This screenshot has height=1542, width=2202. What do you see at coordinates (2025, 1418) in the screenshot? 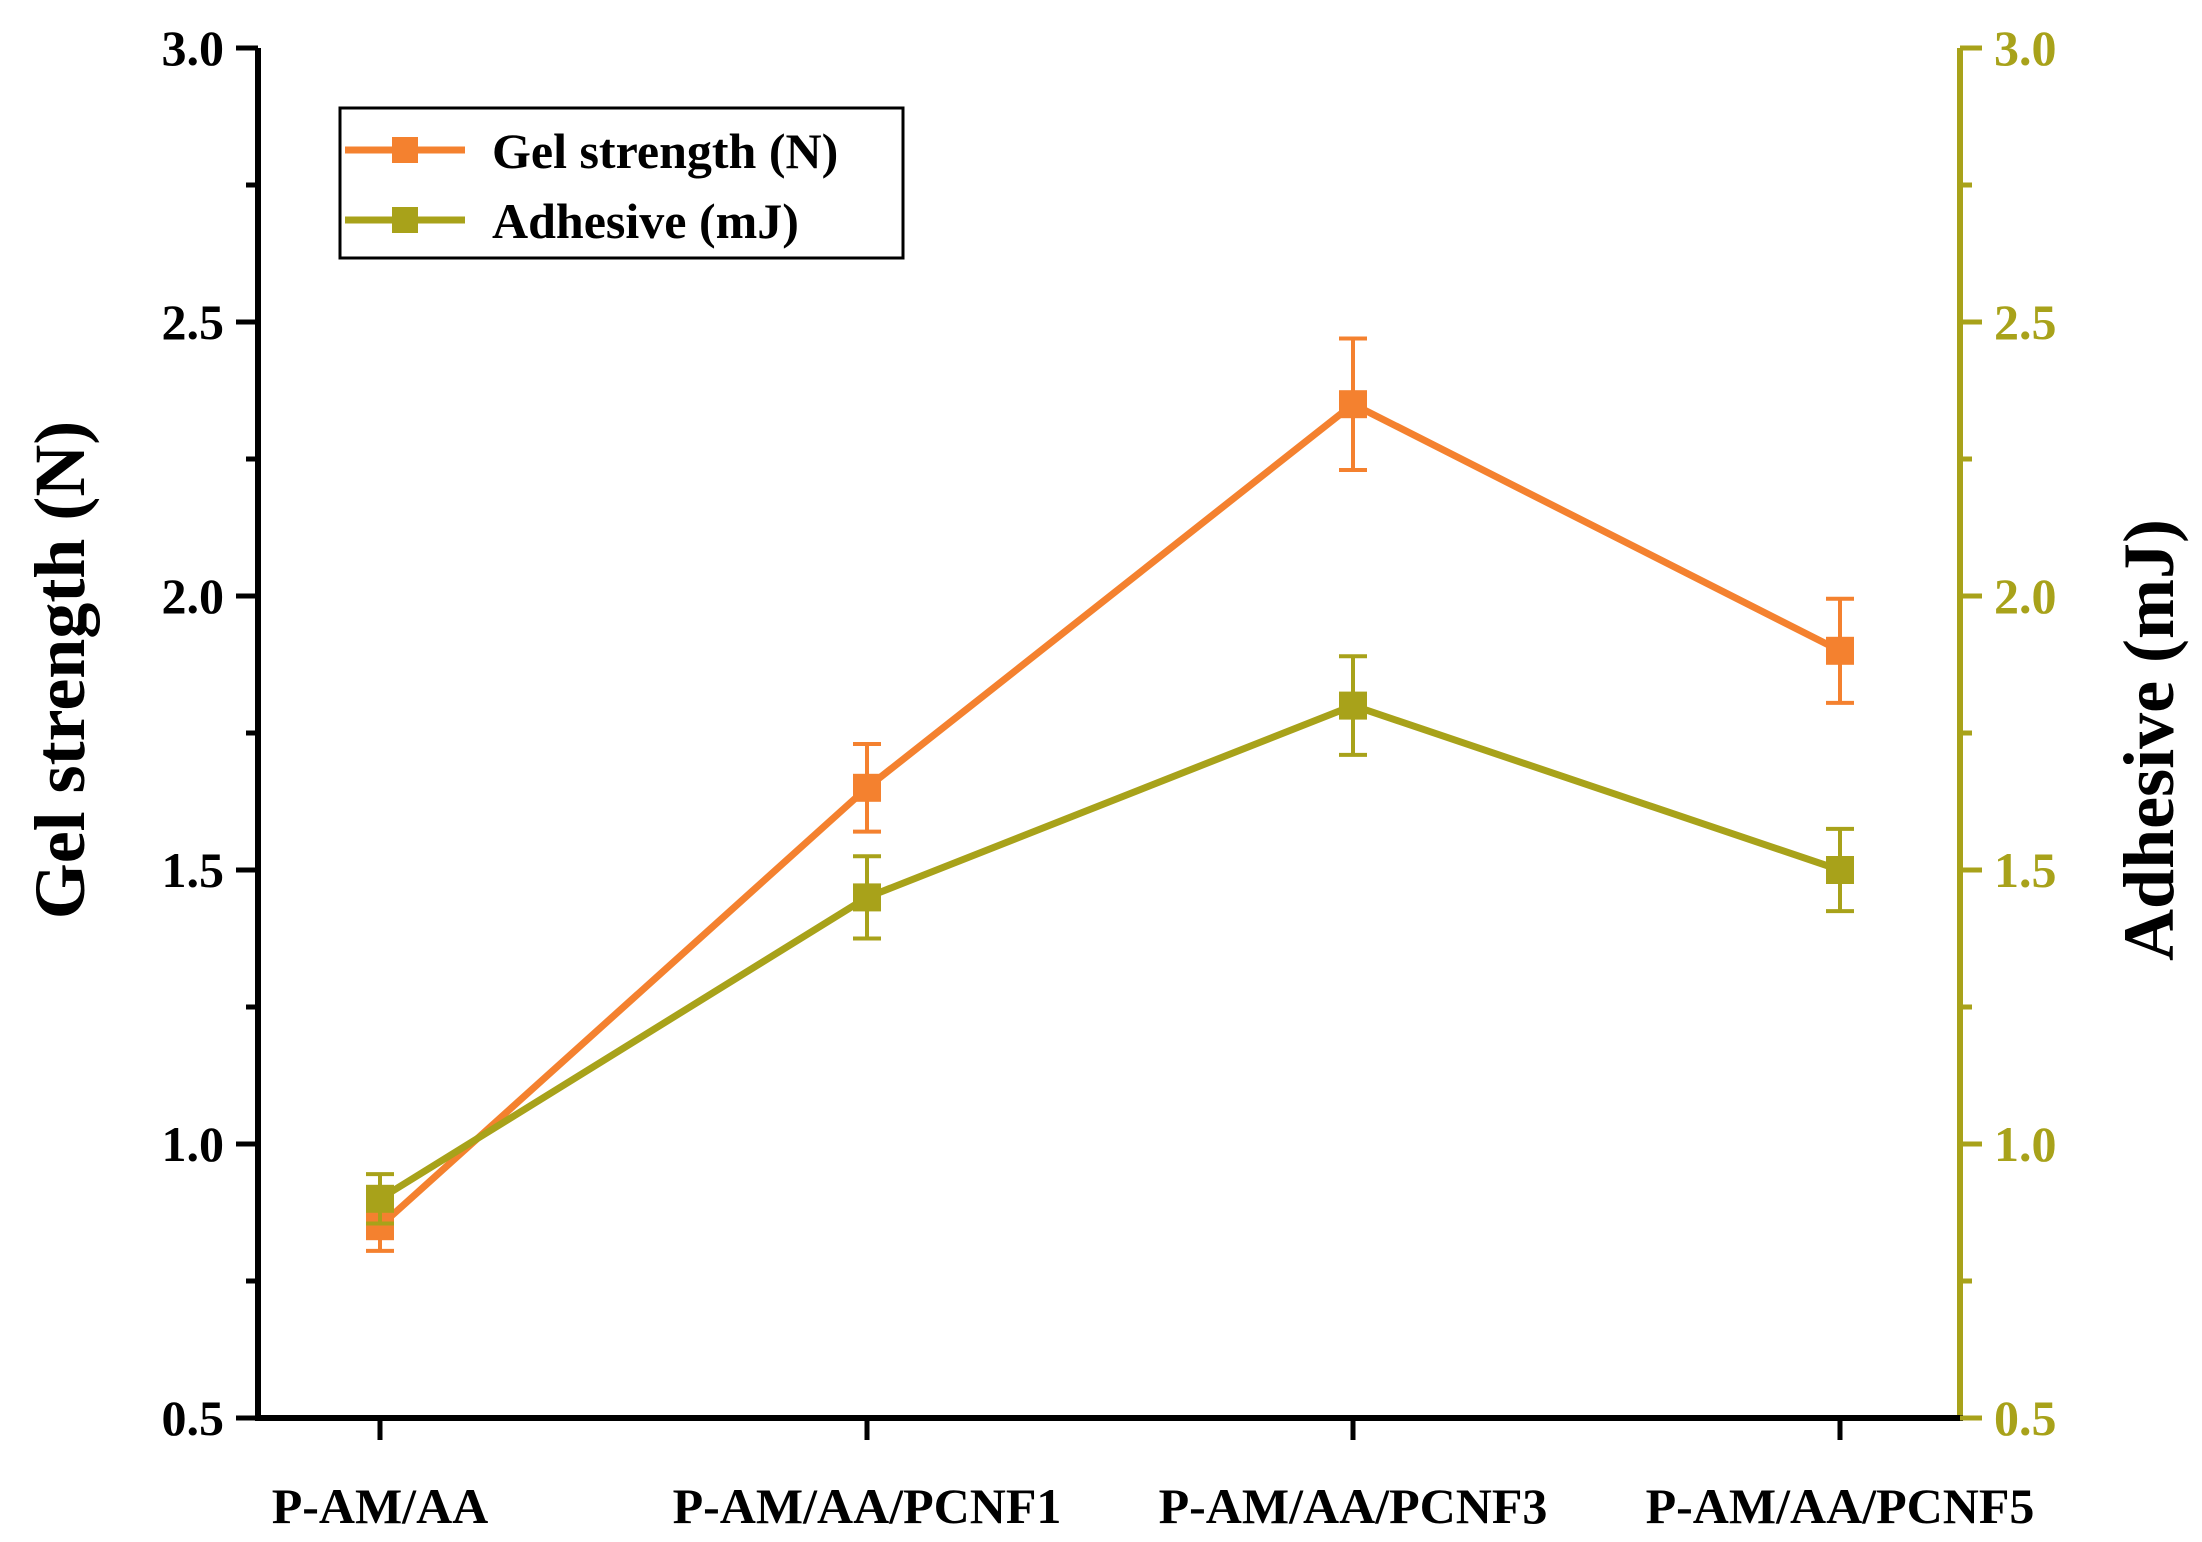
I see `y-right-tick-label: 0.5` at bounding box center [2025, 1418].